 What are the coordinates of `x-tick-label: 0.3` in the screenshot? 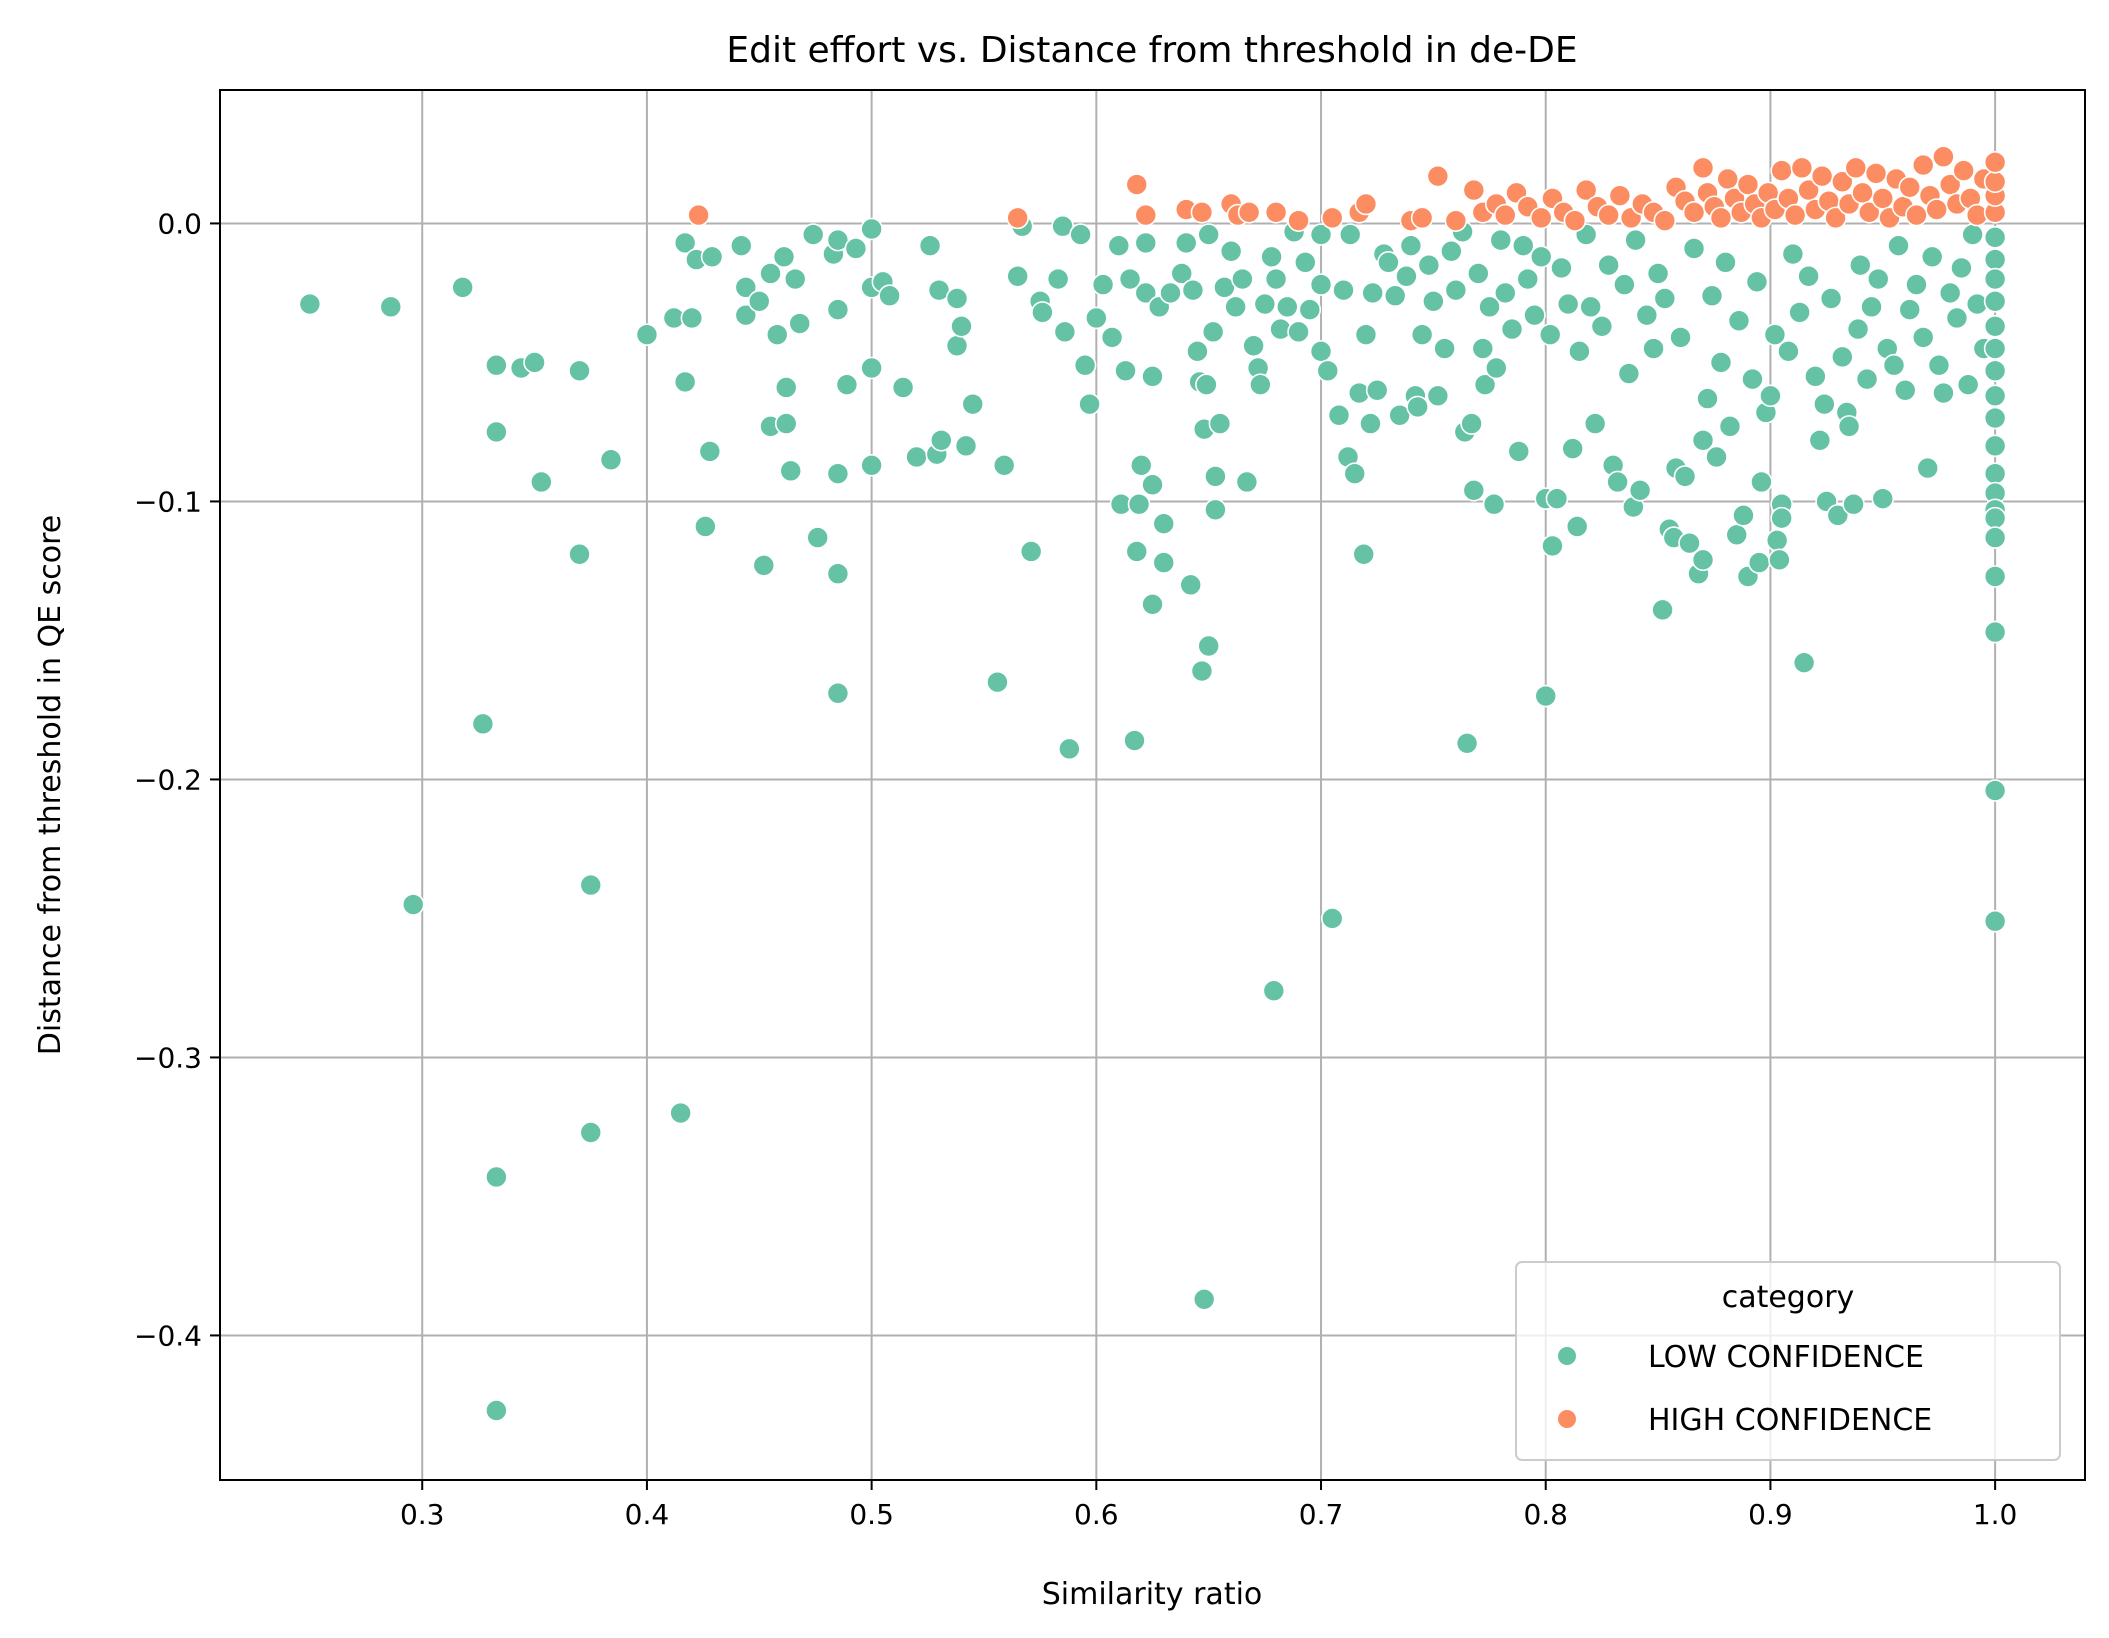 It's located at (422, 1514).